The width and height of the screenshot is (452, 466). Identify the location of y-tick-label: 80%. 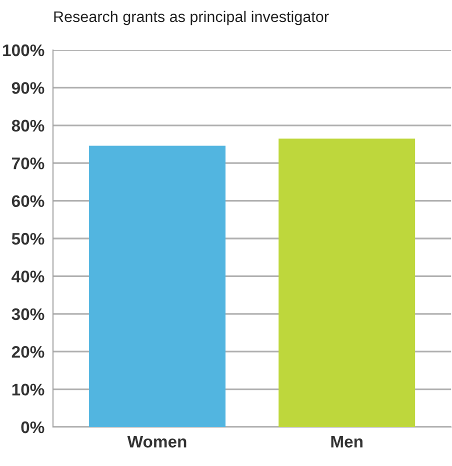
(28, 126).